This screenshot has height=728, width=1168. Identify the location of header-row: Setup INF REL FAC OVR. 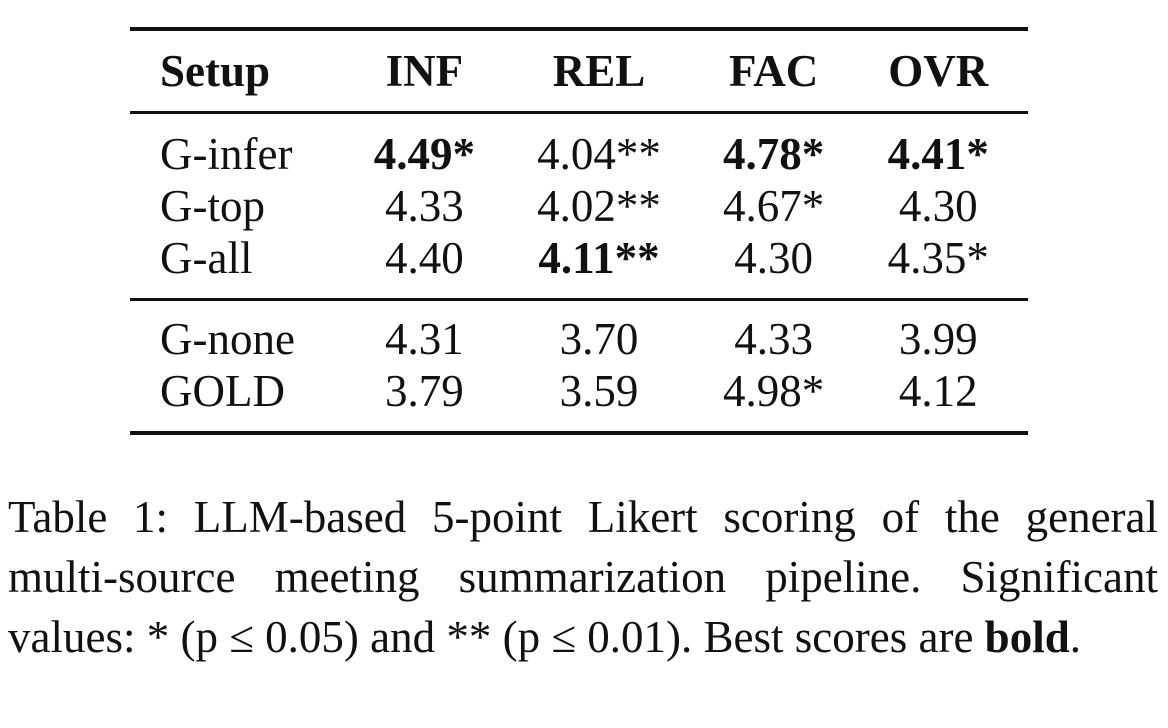
(579, 71).